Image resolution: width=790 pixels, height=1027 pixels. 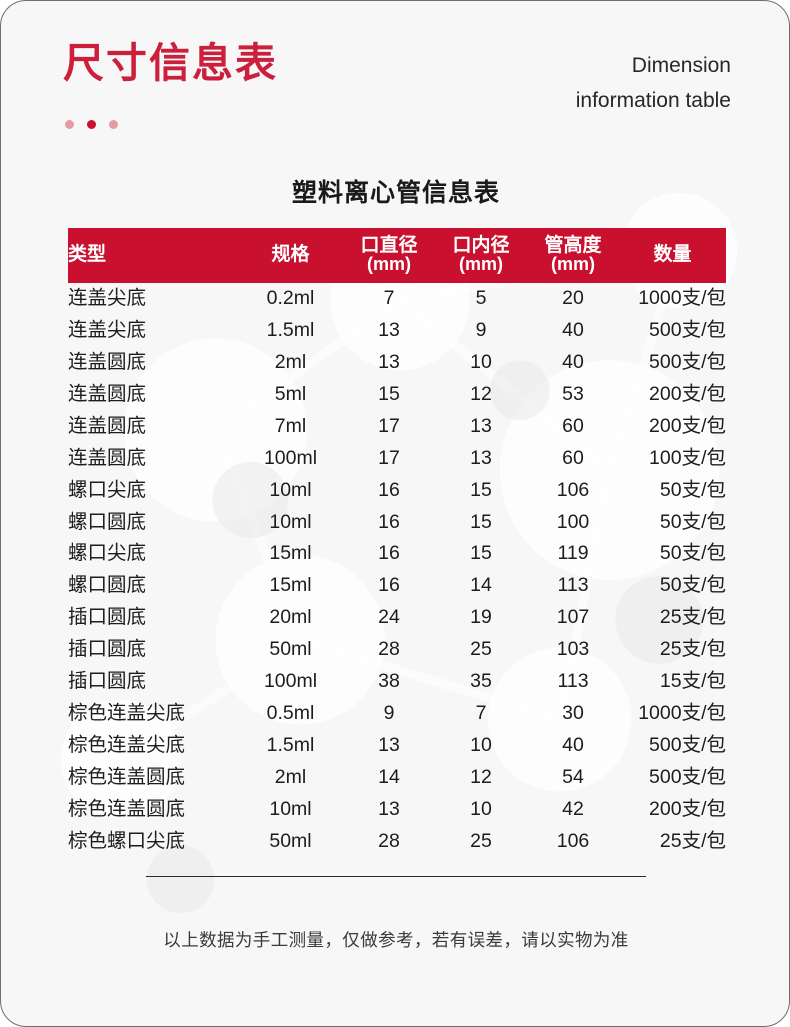 I want to click on cell-tube-height: 103, so click(x=573, y=649).